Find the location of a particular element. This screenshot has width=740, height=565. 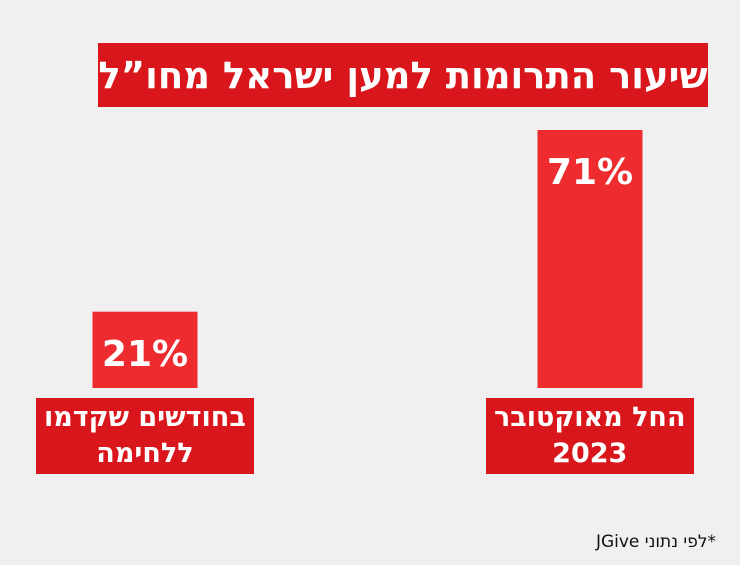

category-label-line: החל מאוקטובר is located at coordinates (590, 417).